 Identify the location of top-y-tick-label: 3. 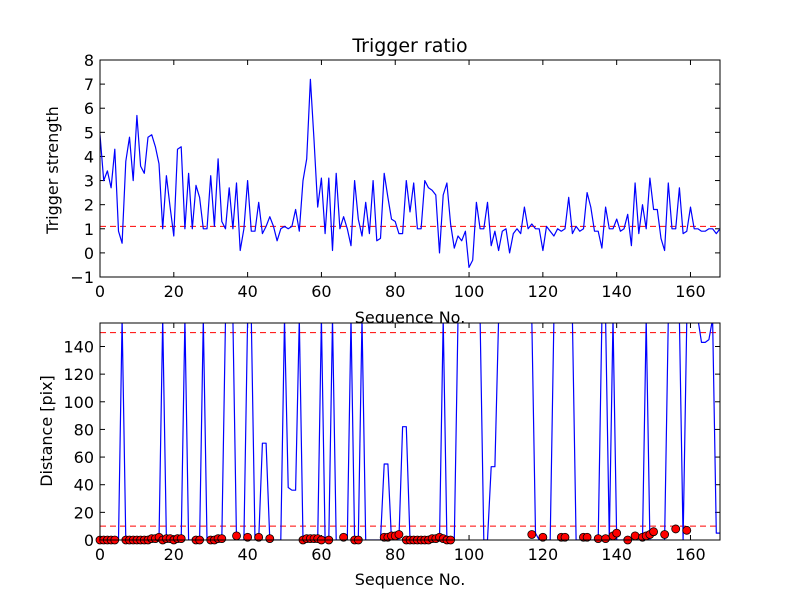
(89, 181).